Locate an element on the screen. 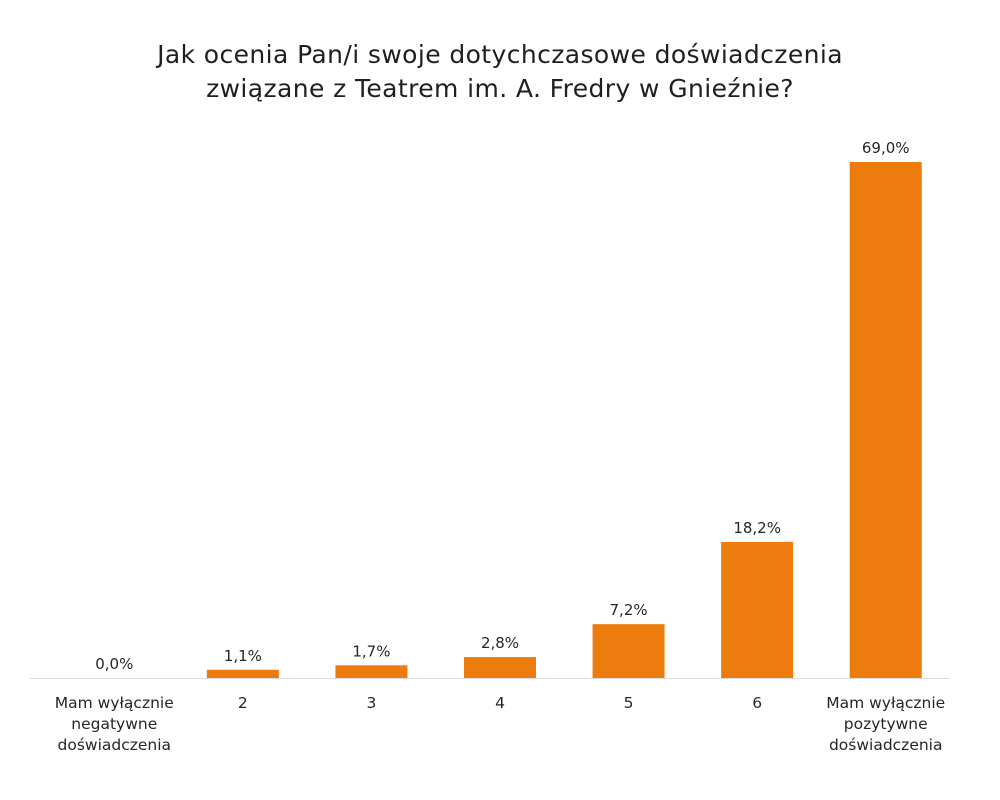  data-label-5: 7,2% is located at coordinates (629, 610).